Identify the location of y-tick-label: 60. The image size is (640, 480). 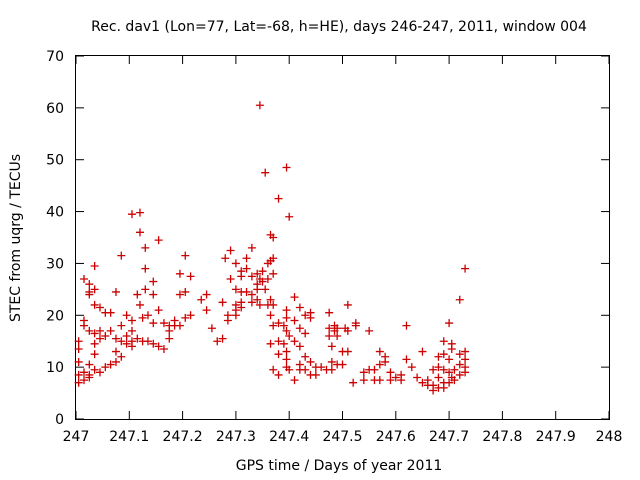
(55, 109).